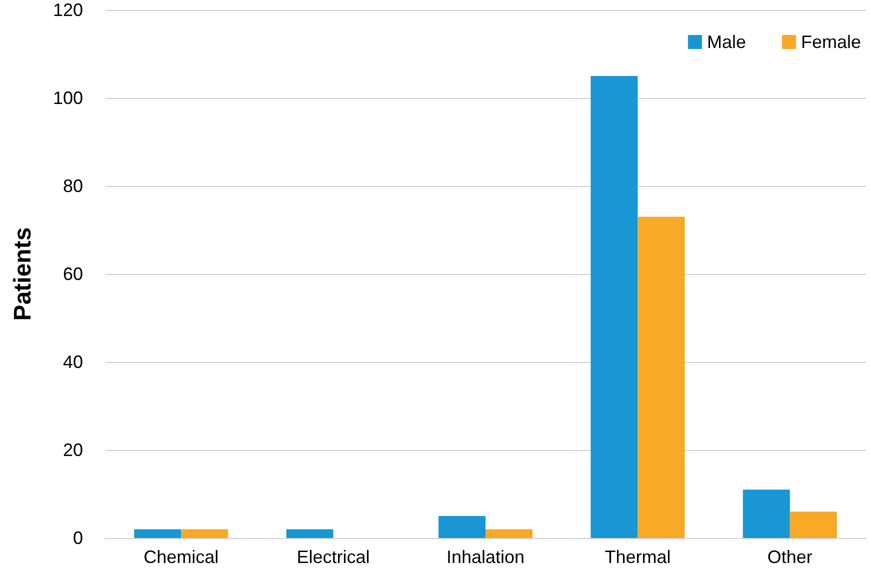  What do you see at coordinates (23, 274) in the screenshot?
I see `y-axis-title: Patients` at bounding box center [23, 274].